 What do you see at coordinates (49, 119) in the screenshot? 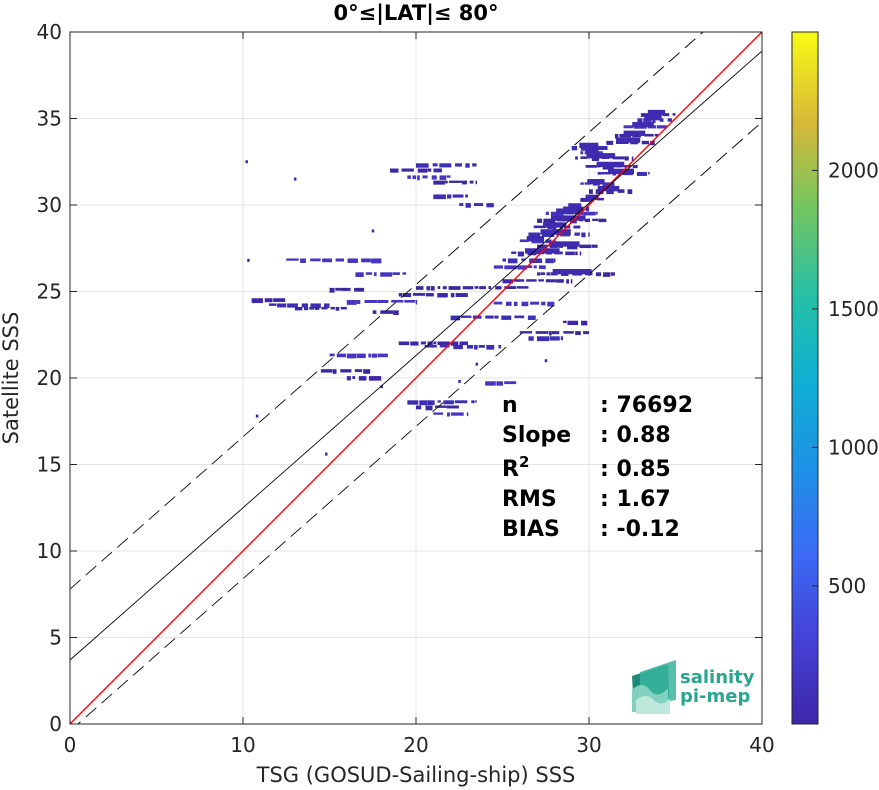
I see `y-tick-label: 35` at bounding box center [49, 119].